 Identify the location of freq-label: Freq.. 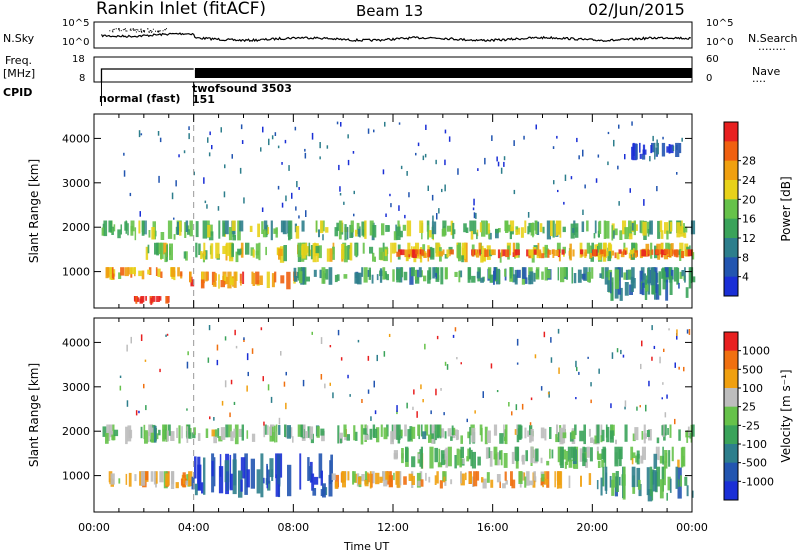
(19, 60).